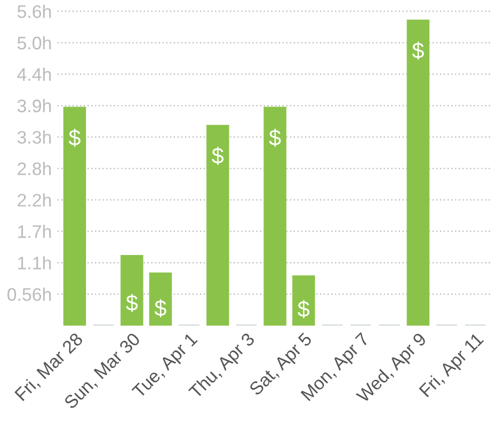  Describe the element at coordinates (34, 137) in the screenshot. I see `y-tick-label: 3.3h` at that location.